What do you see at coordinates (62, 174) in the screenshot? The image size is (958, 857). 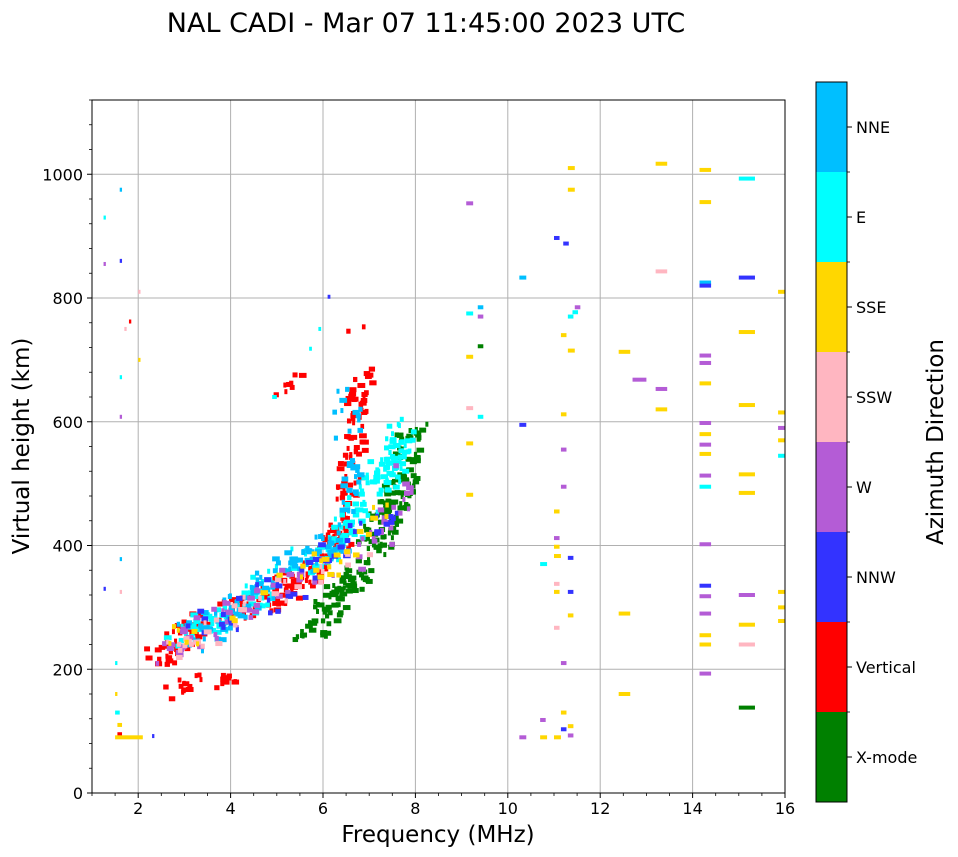 I see `y-tick-label: 1000` at bounding box center [62, 174].